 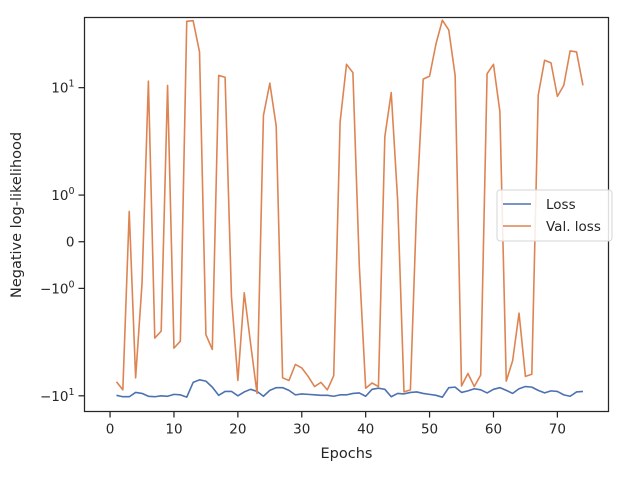 What do you see at coordinates (57, 288) in the screenshot?
I see `y-tick-label: −100` at bounding box center [57, 288].